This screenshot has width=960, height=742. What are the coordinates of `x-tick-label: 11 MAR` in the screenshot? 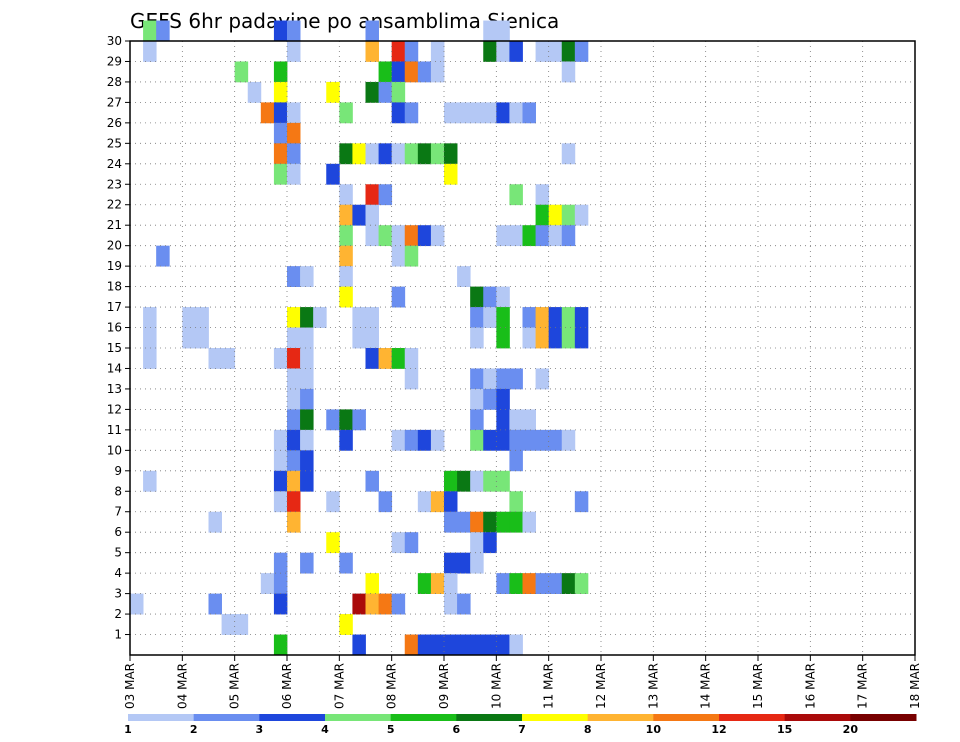 It's located at (549, 686).